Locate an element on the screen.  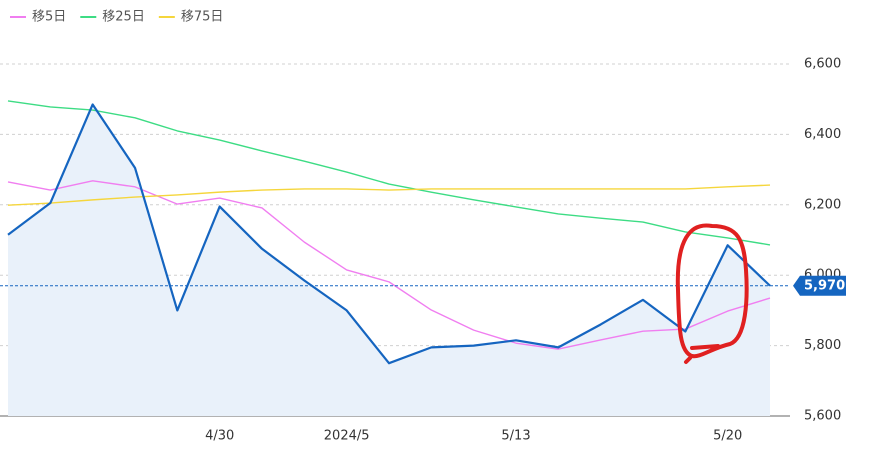
legend-label: 移25日 is located at coordinates (123, 17).